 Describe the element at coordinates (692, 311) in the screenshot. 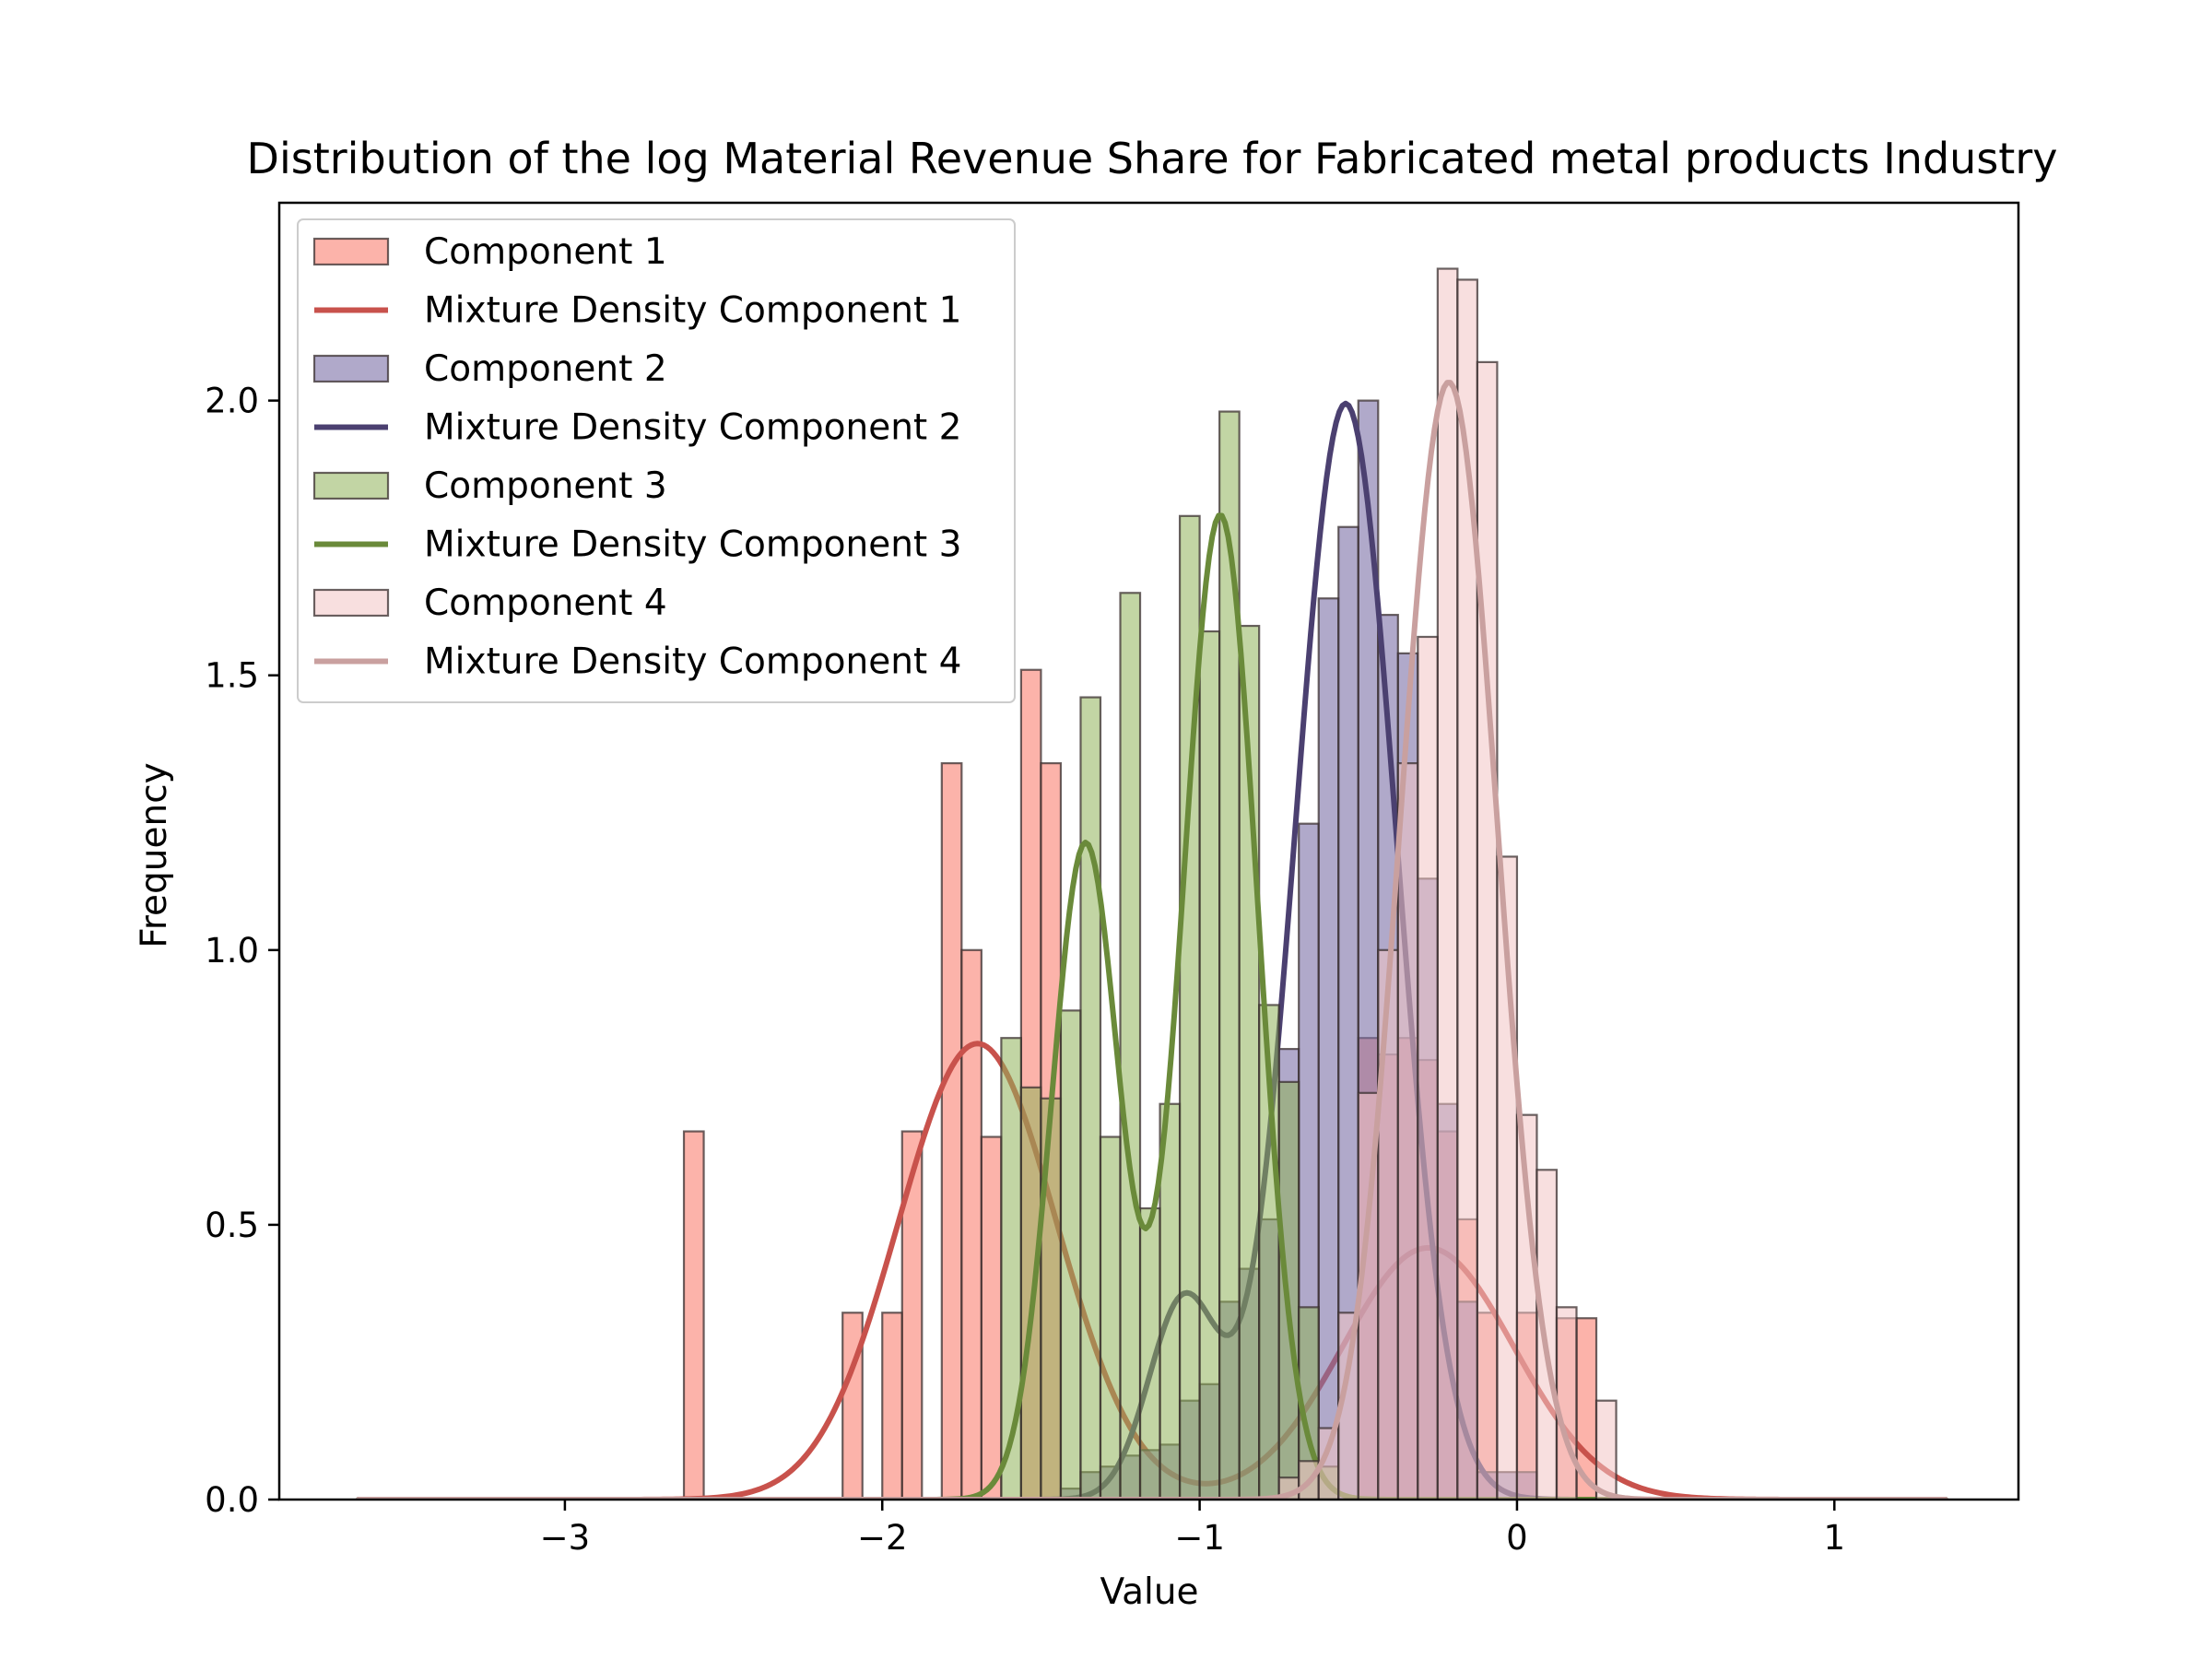

I see `legend-label: Mixture Density Component 1` at that location.